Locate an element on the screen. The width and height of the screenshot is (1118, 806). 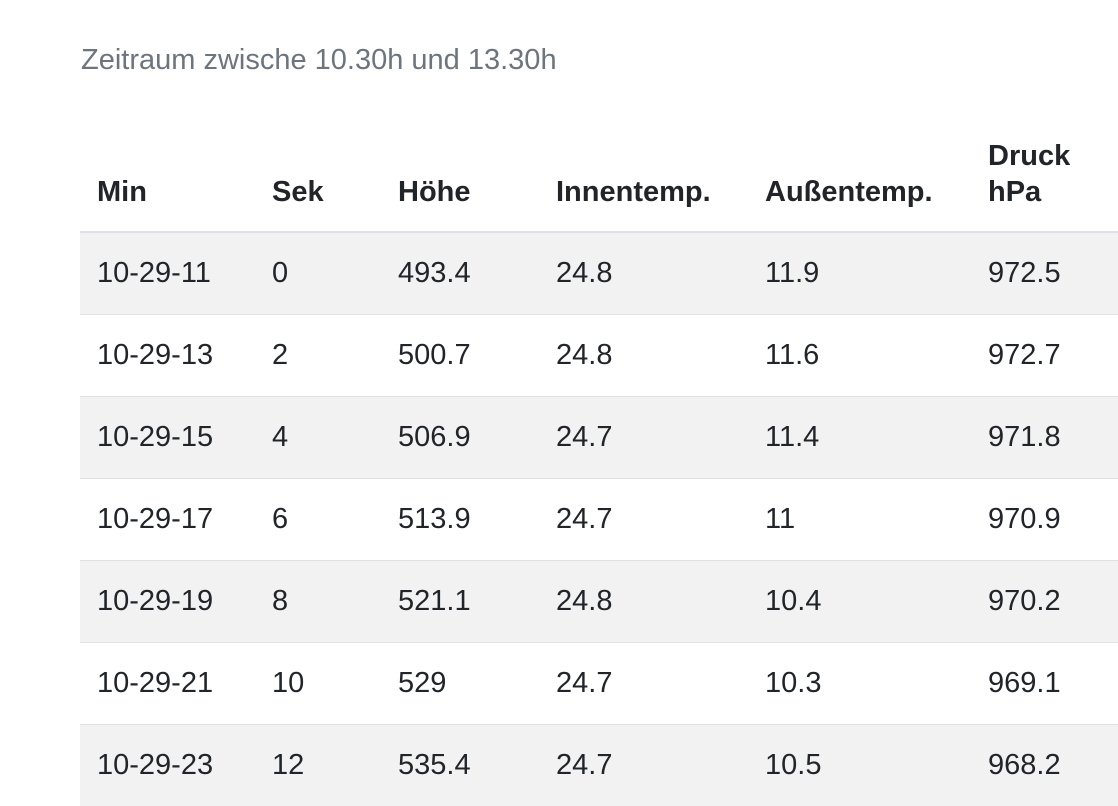
table-cell: 2 is located at coordinates (318, 356).